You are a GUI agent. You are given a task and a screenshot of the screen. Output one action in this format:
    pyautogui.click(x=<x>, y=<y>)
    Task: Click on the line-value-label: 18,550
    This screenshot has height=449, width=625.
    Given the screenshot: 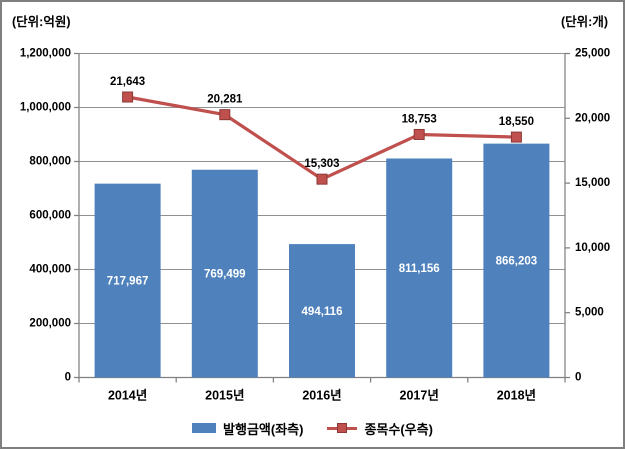 What is the action you would take?
    pyautogui.click(x=516, y=122)
    